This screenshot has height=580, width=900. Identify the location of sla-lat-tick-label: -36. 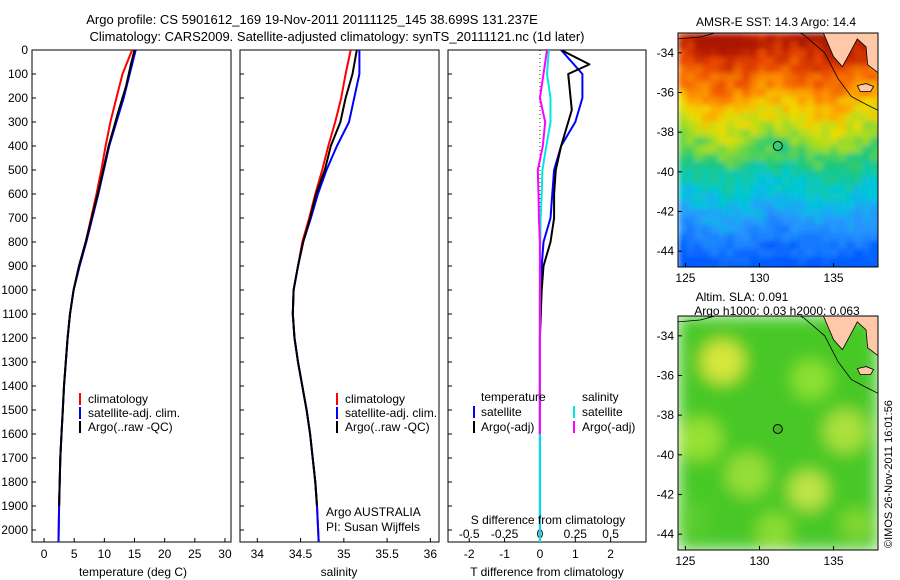
(666, 375).